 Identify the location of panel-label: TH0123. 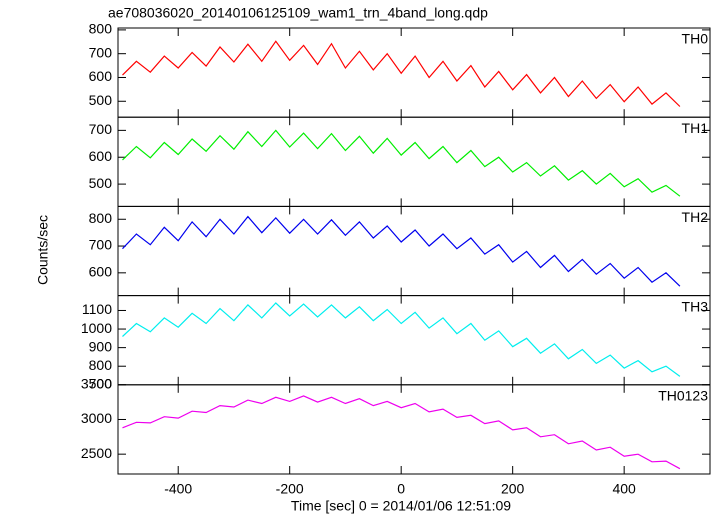
(683, 396).